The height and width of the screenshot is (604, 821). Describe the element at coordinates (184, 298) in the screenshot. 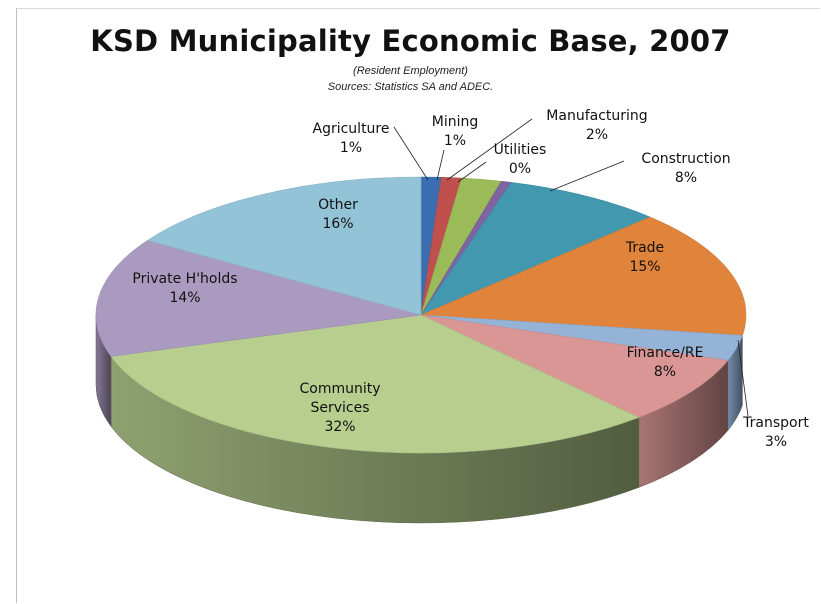

I see `slice-value-private-h-holds: 14%` at that location.